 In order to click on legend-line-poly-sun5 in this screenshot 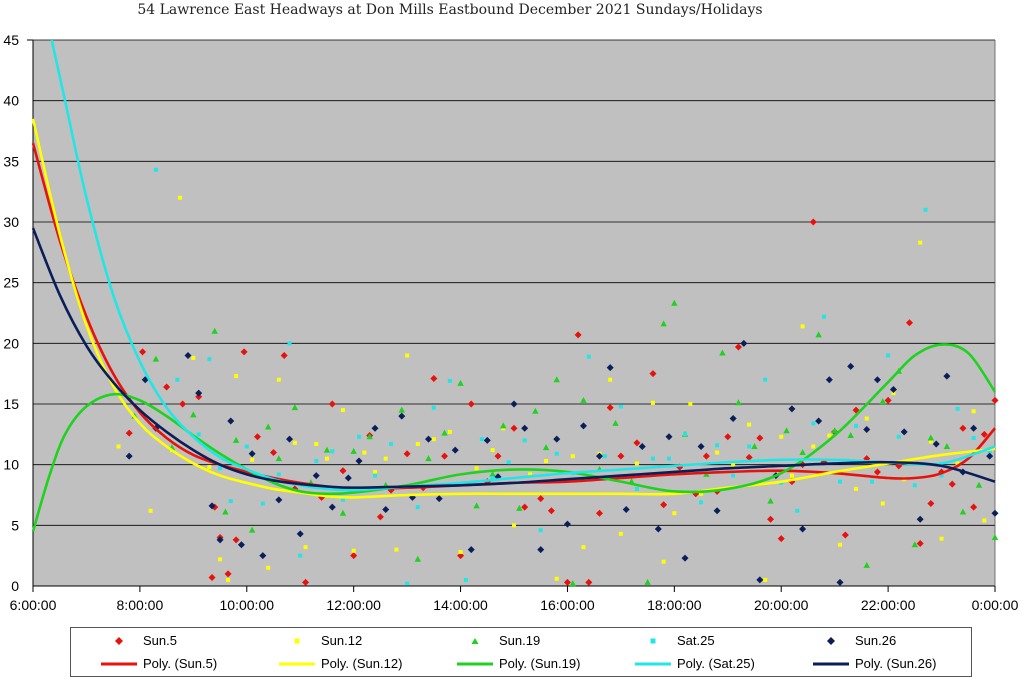, I will do `click(119, 664)`.